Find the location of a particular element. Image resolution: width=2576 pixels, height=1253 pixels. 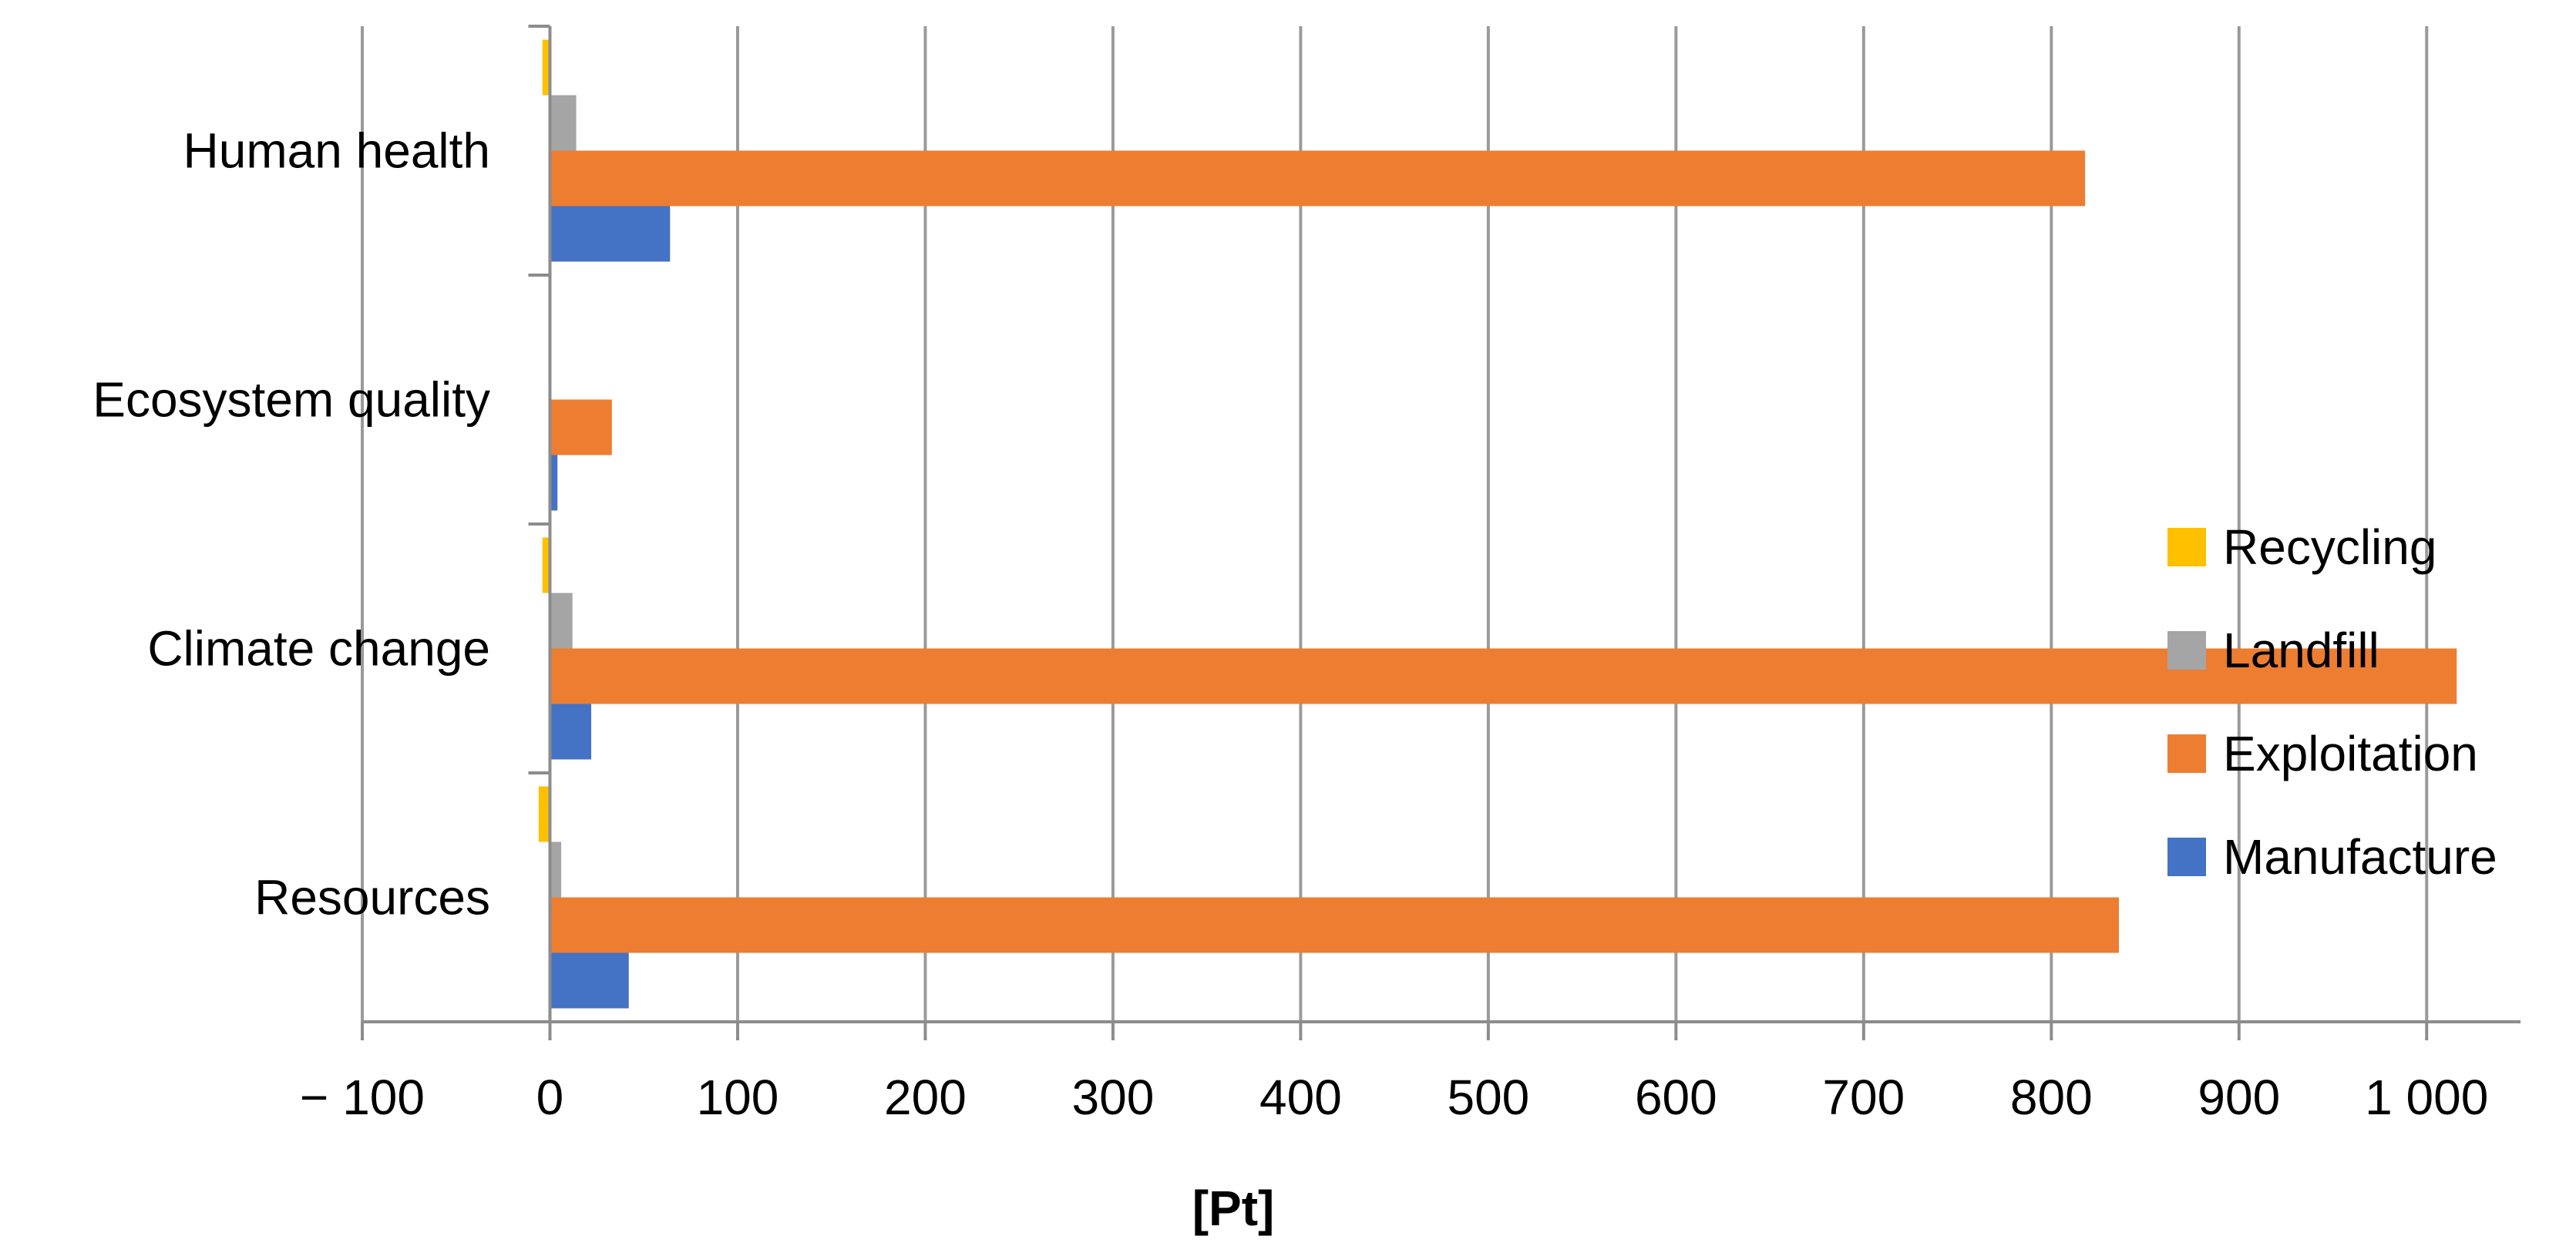

legend-label-manufacture: Manufacture is located at coordinates (2360, 857).